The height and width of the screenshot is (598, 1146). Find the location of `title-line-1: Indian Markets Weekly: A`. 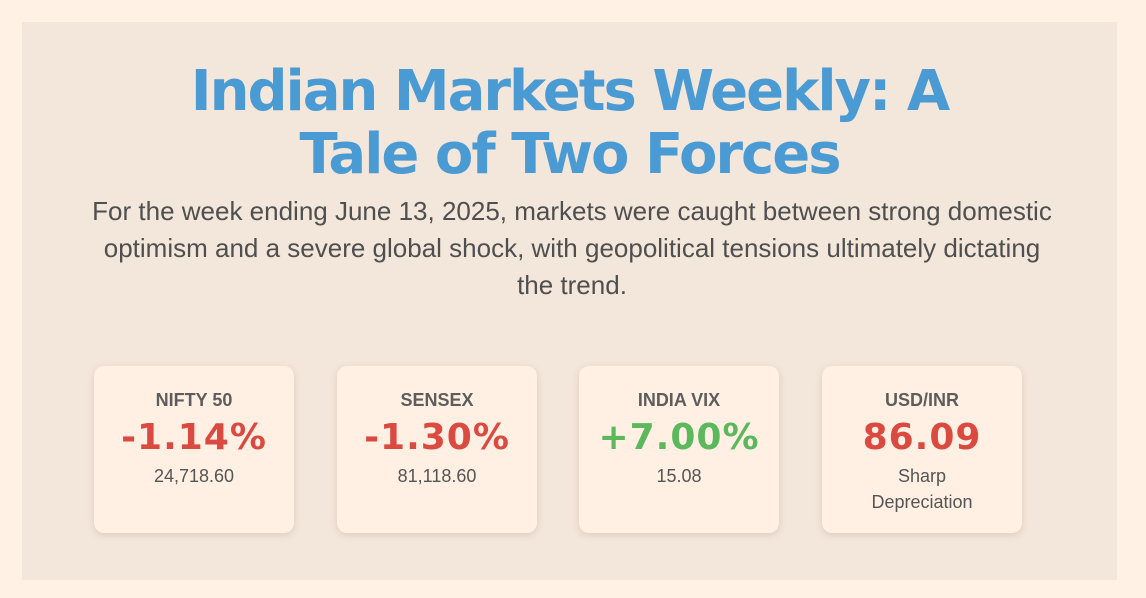

title-line-1: Indian Markets Weekly: A is located at coordinates (570, 91).